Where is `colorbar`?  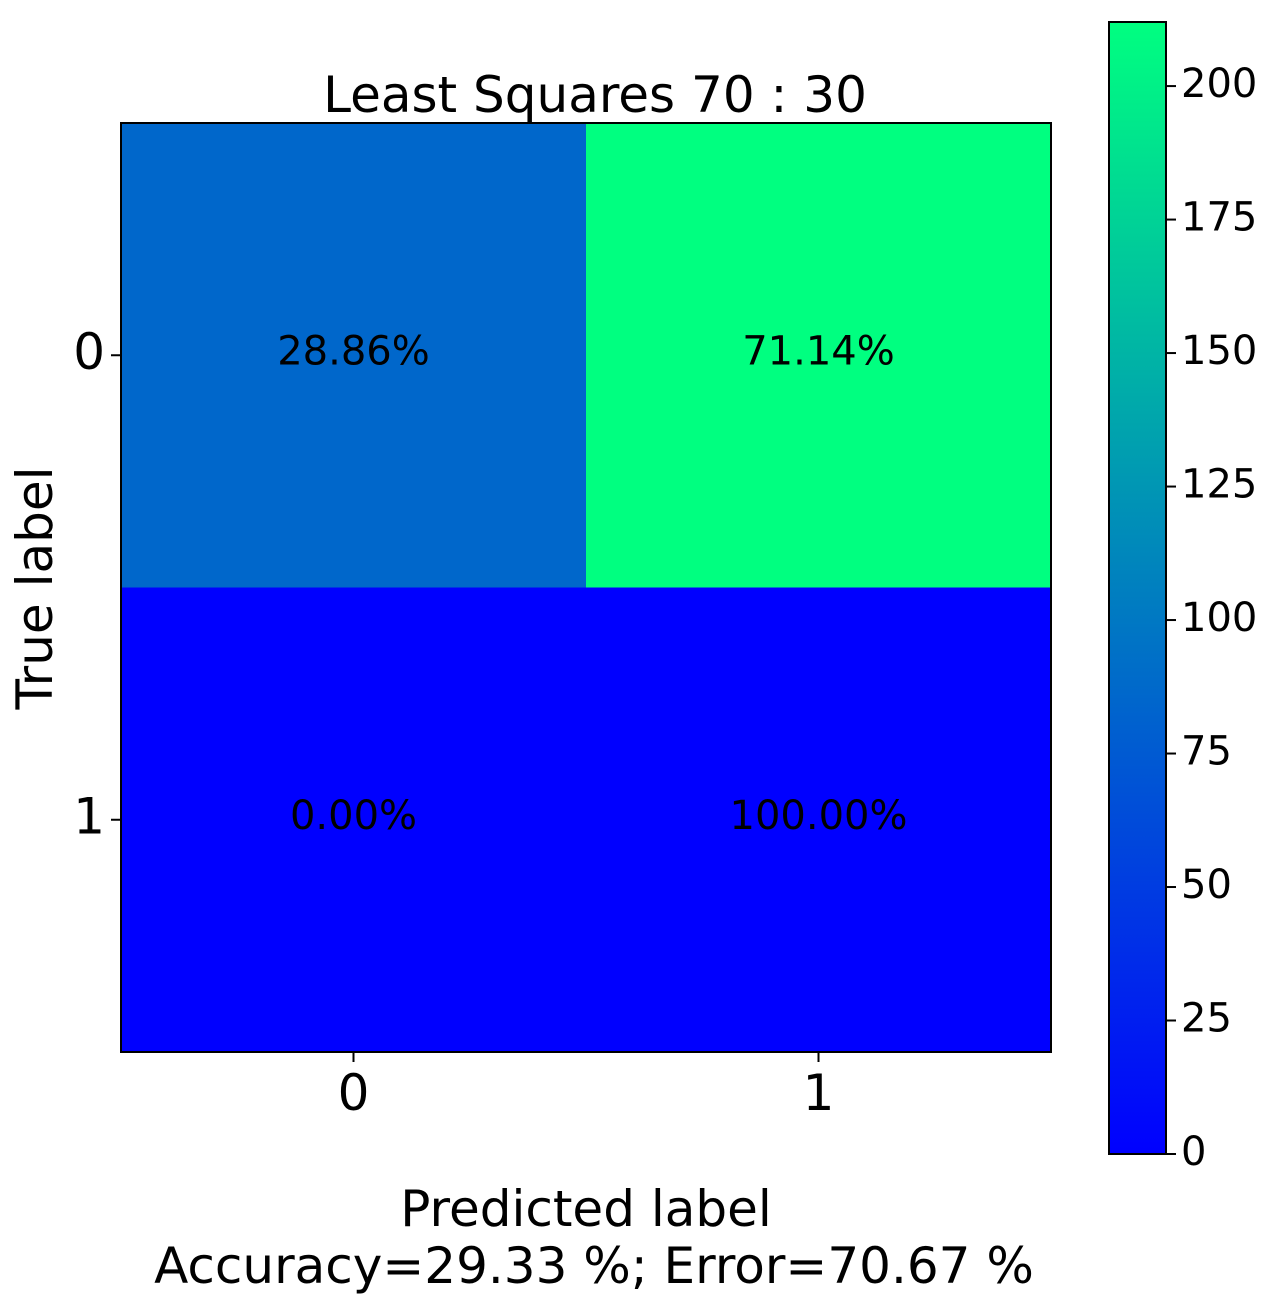 colorbar is located at coordinates (1137, 588).